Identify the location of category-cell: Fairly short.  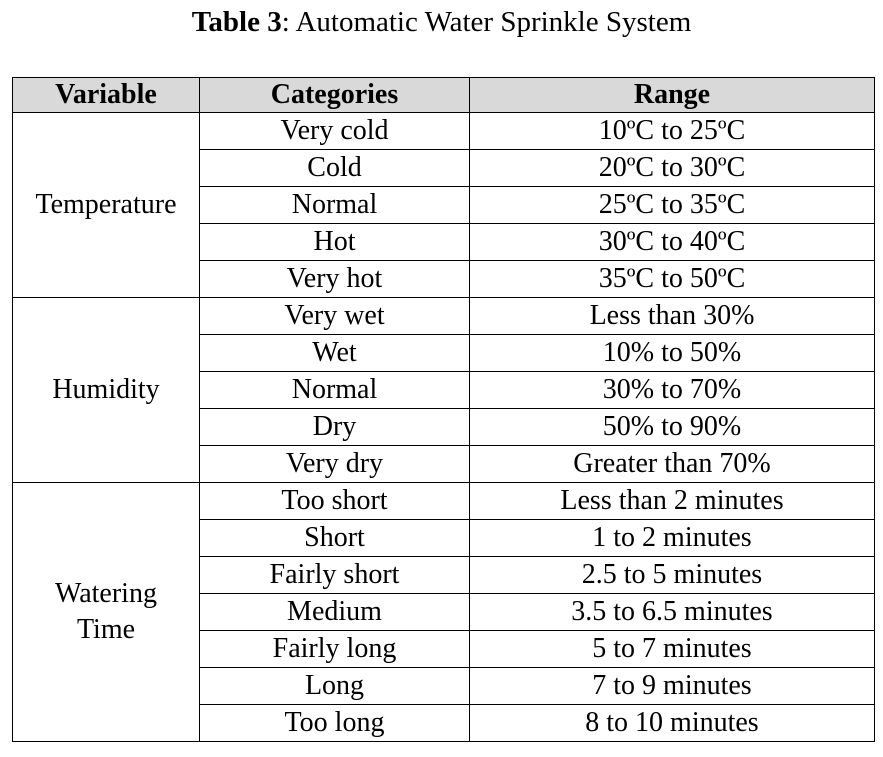
(334, 575).